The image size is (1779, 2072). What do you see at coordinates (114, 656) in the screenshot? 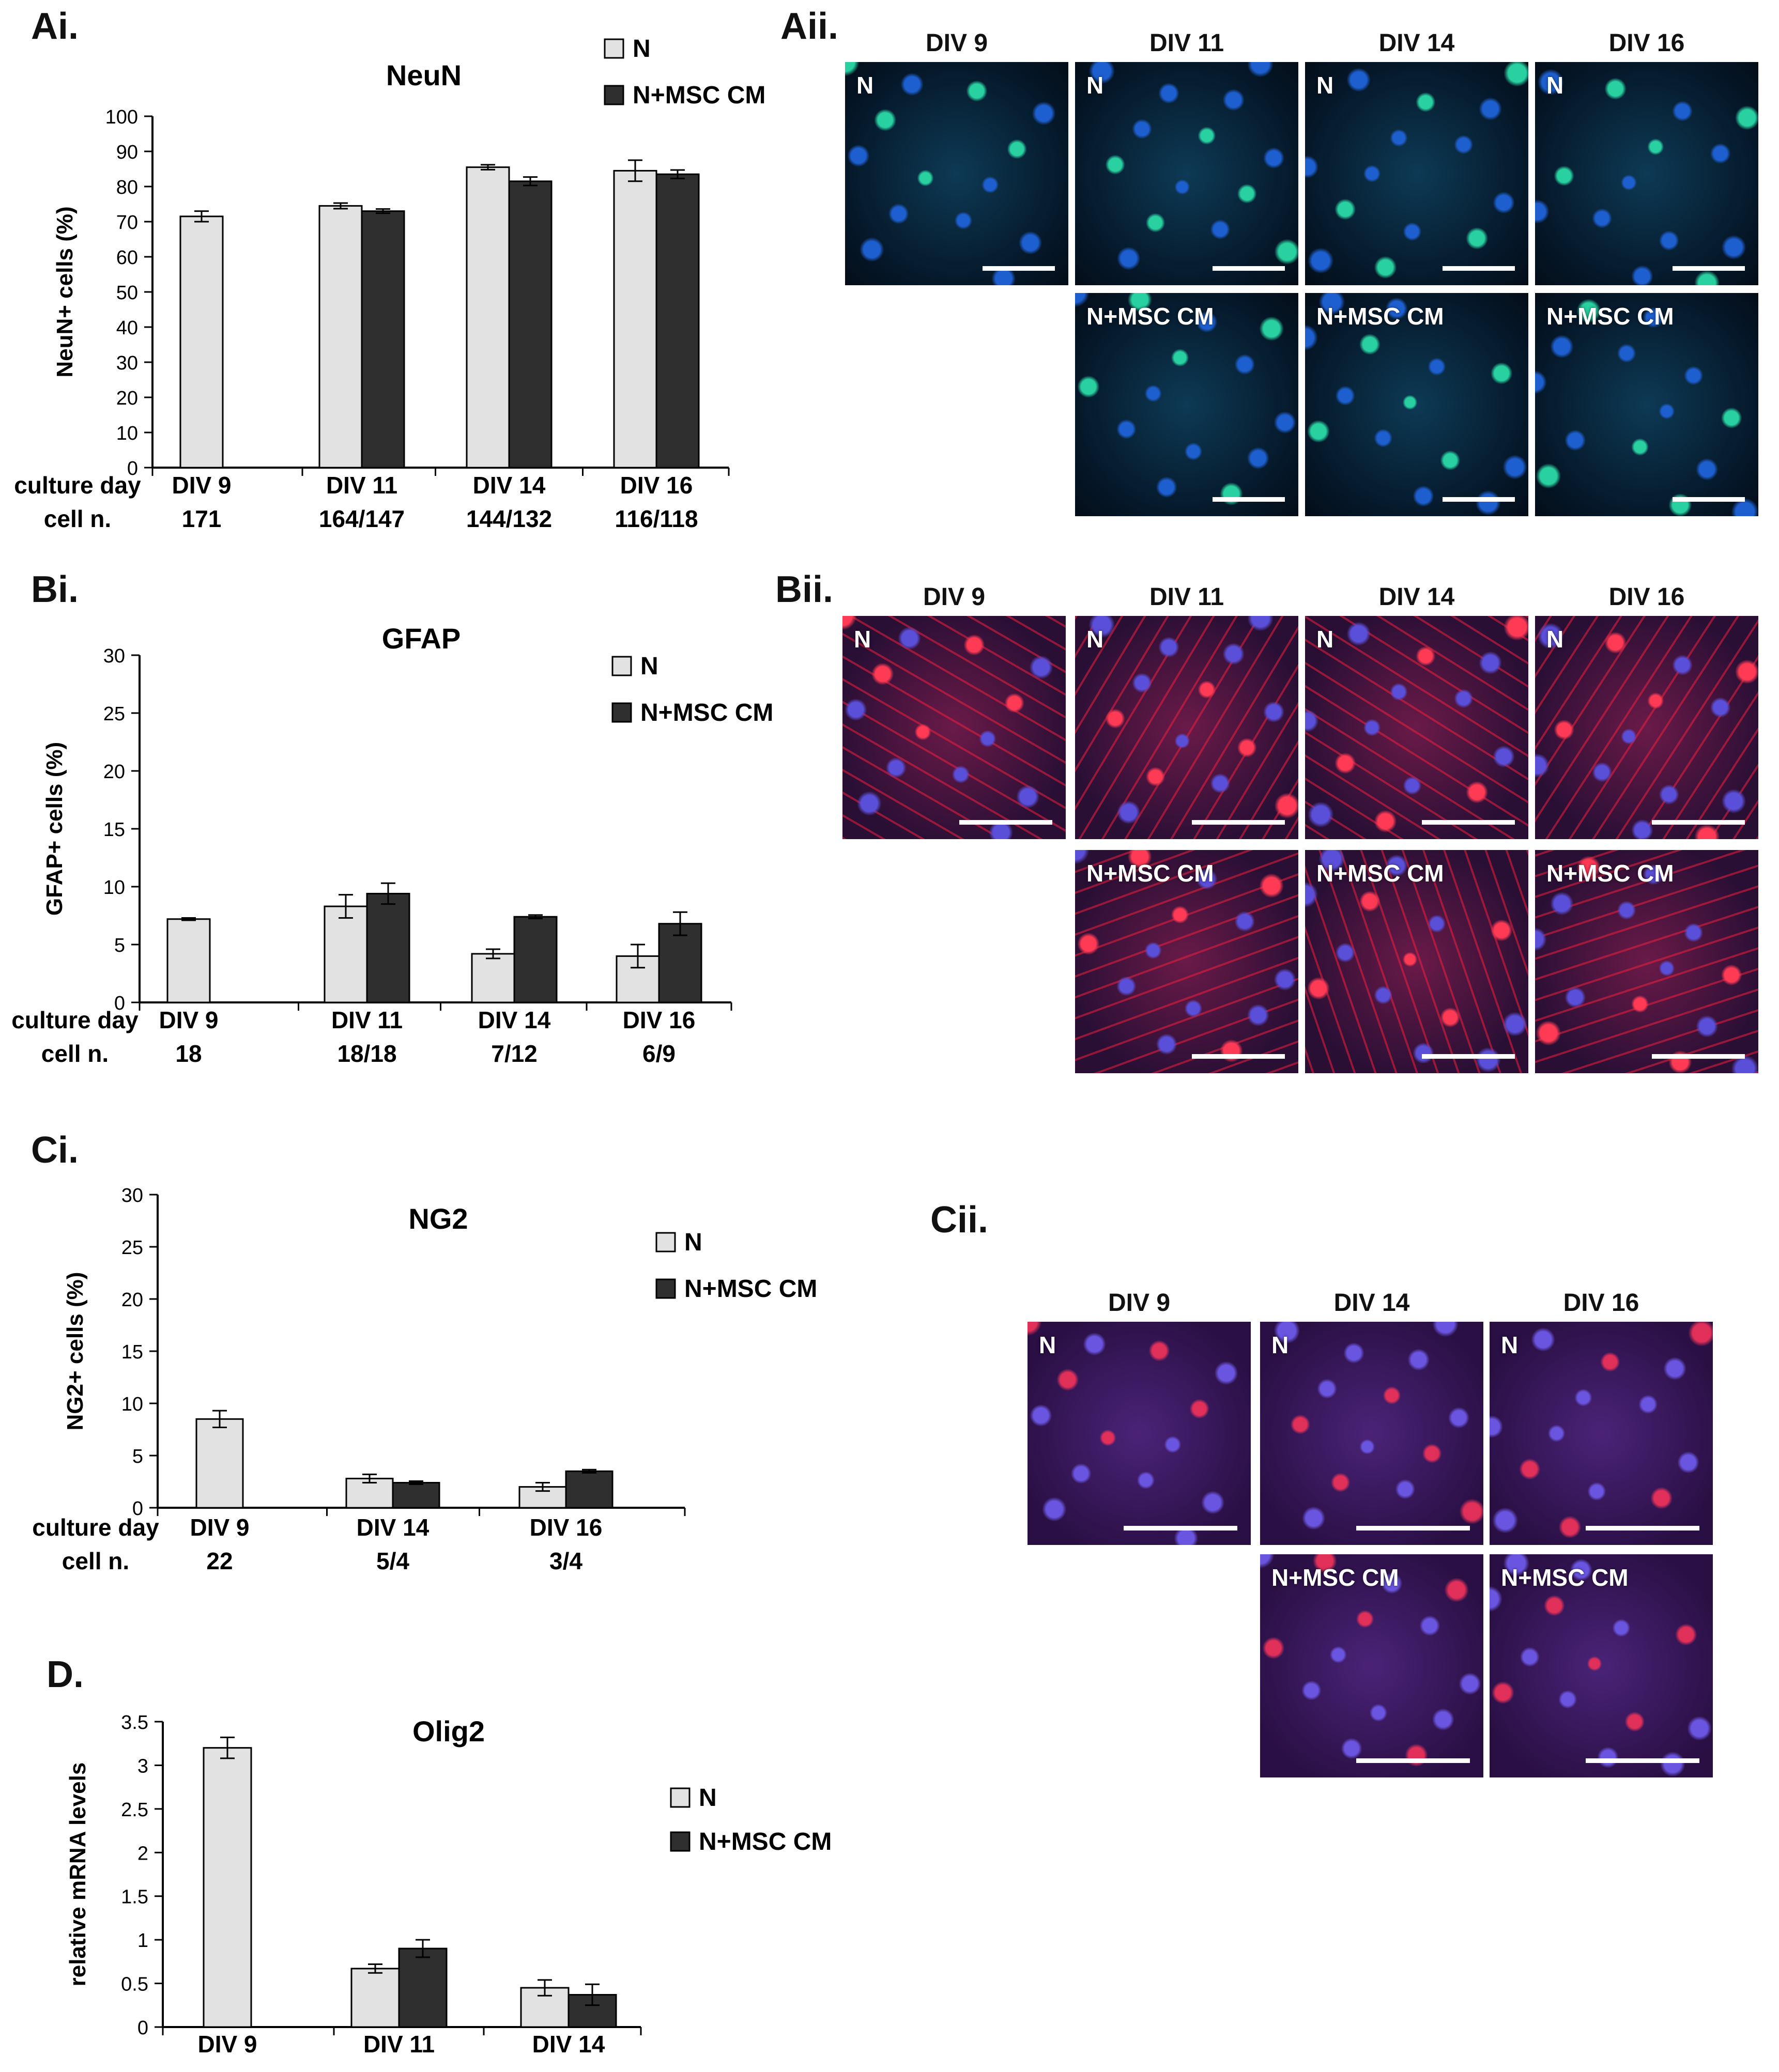
I see `gfap-y-tick-label: 30` at bounding box center [114, 656].